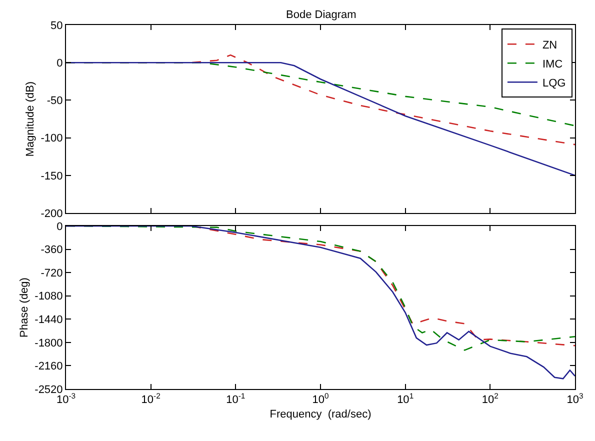  I want to click on y-tick-label: -100, so click(51, 138).